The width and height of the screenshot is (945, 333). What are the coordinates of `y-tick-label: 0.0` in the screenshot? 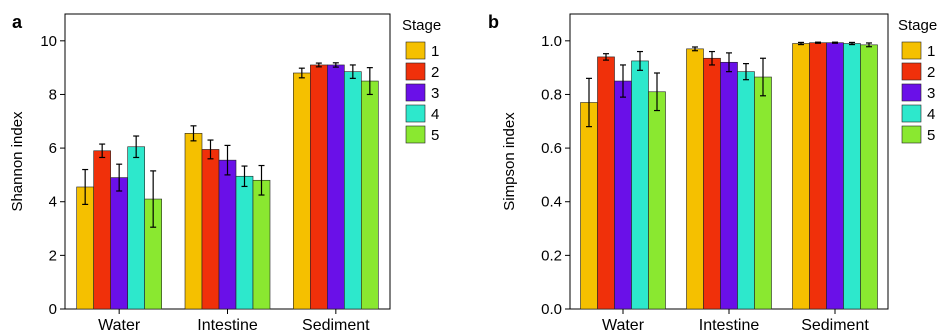 It's located at (551, 309).